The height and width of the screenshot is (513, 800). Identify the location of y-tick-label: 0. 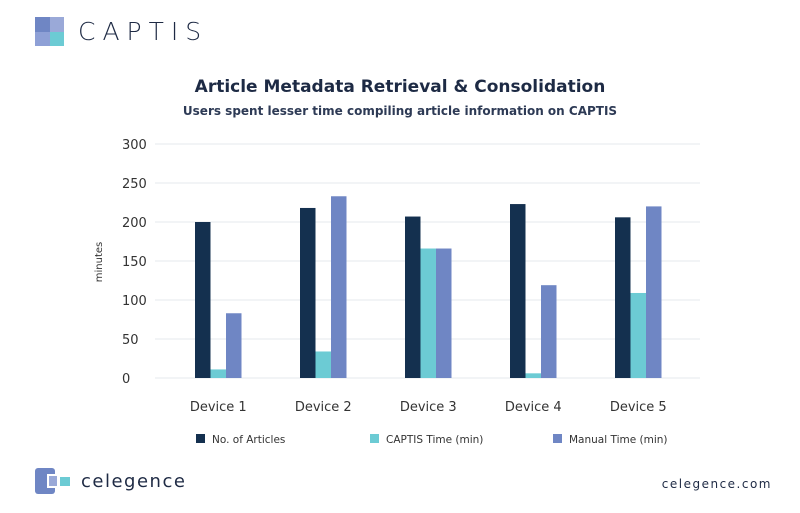
(126, 379).